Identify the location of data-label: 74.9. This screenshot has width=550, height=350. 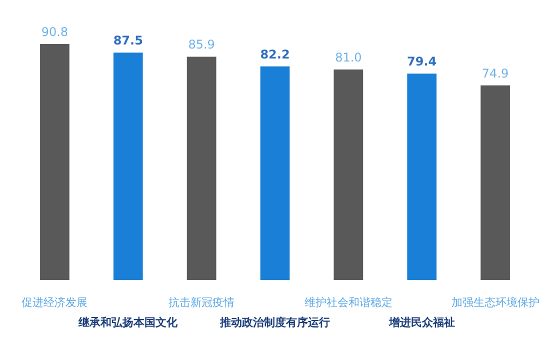
(495, 73).